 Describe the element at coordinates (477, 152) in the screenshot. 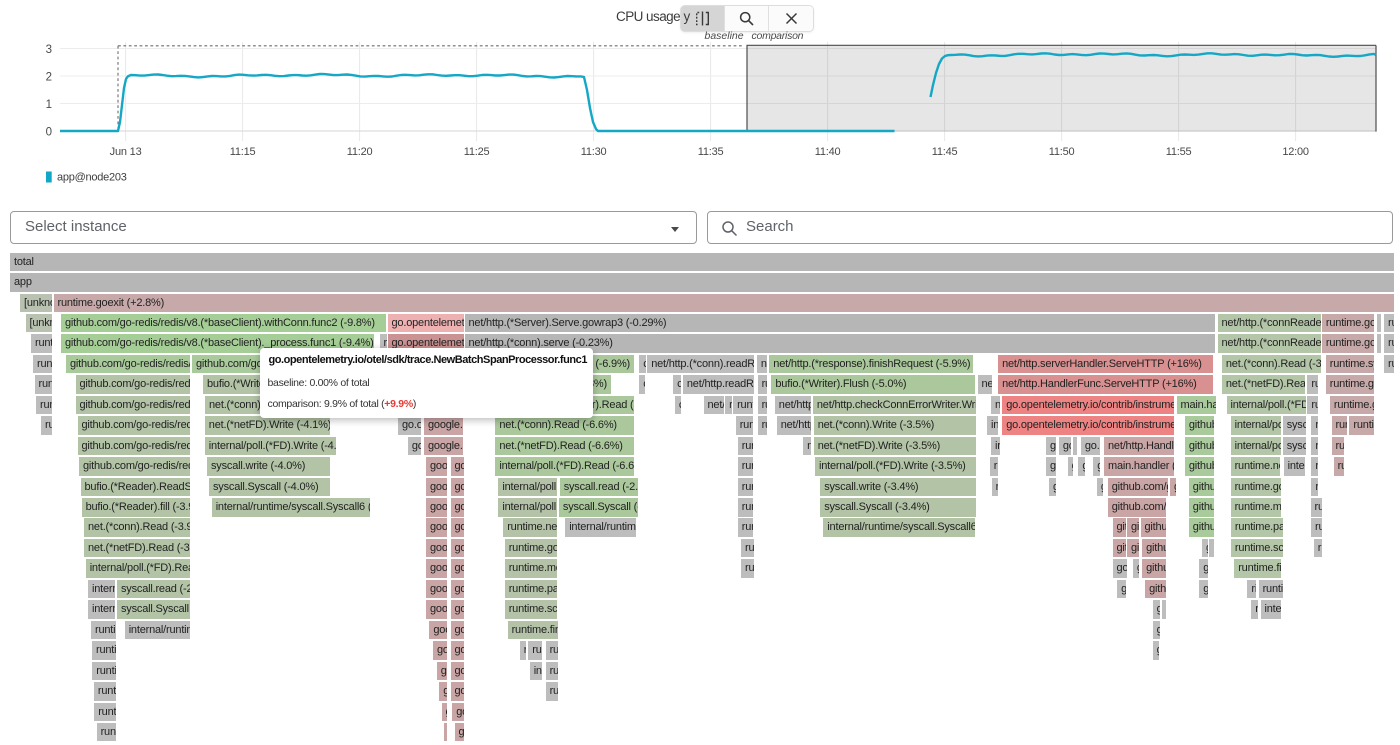

I see `svg-text: 11:25` at that location.